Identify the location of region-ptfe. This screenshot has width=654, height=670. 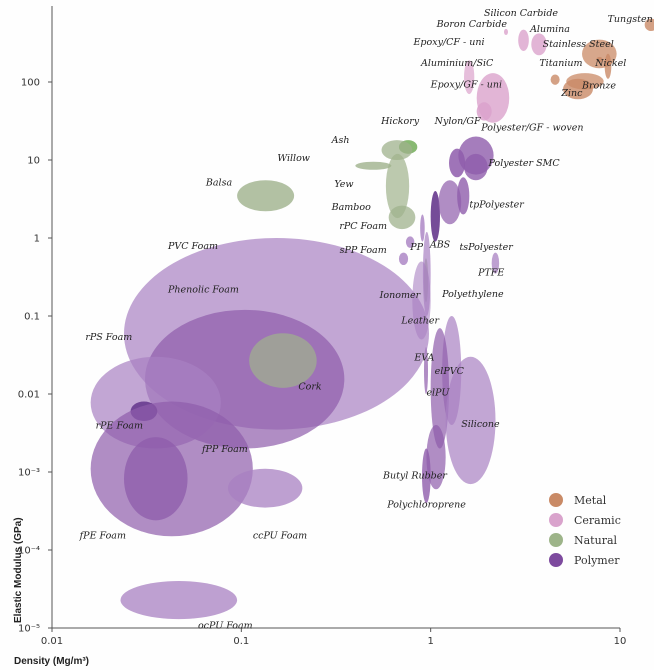
(495, 263).